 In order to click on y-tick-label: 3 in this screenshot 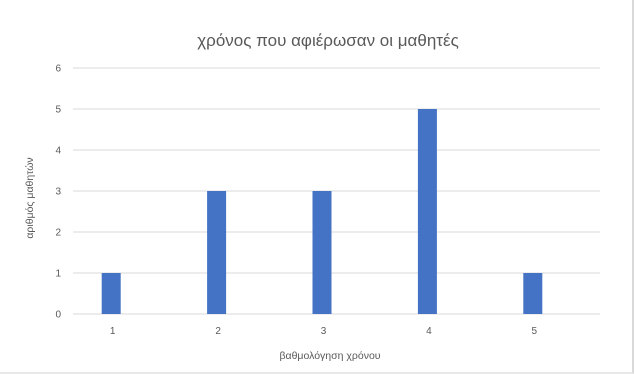, I will do `click(58, 192)`.